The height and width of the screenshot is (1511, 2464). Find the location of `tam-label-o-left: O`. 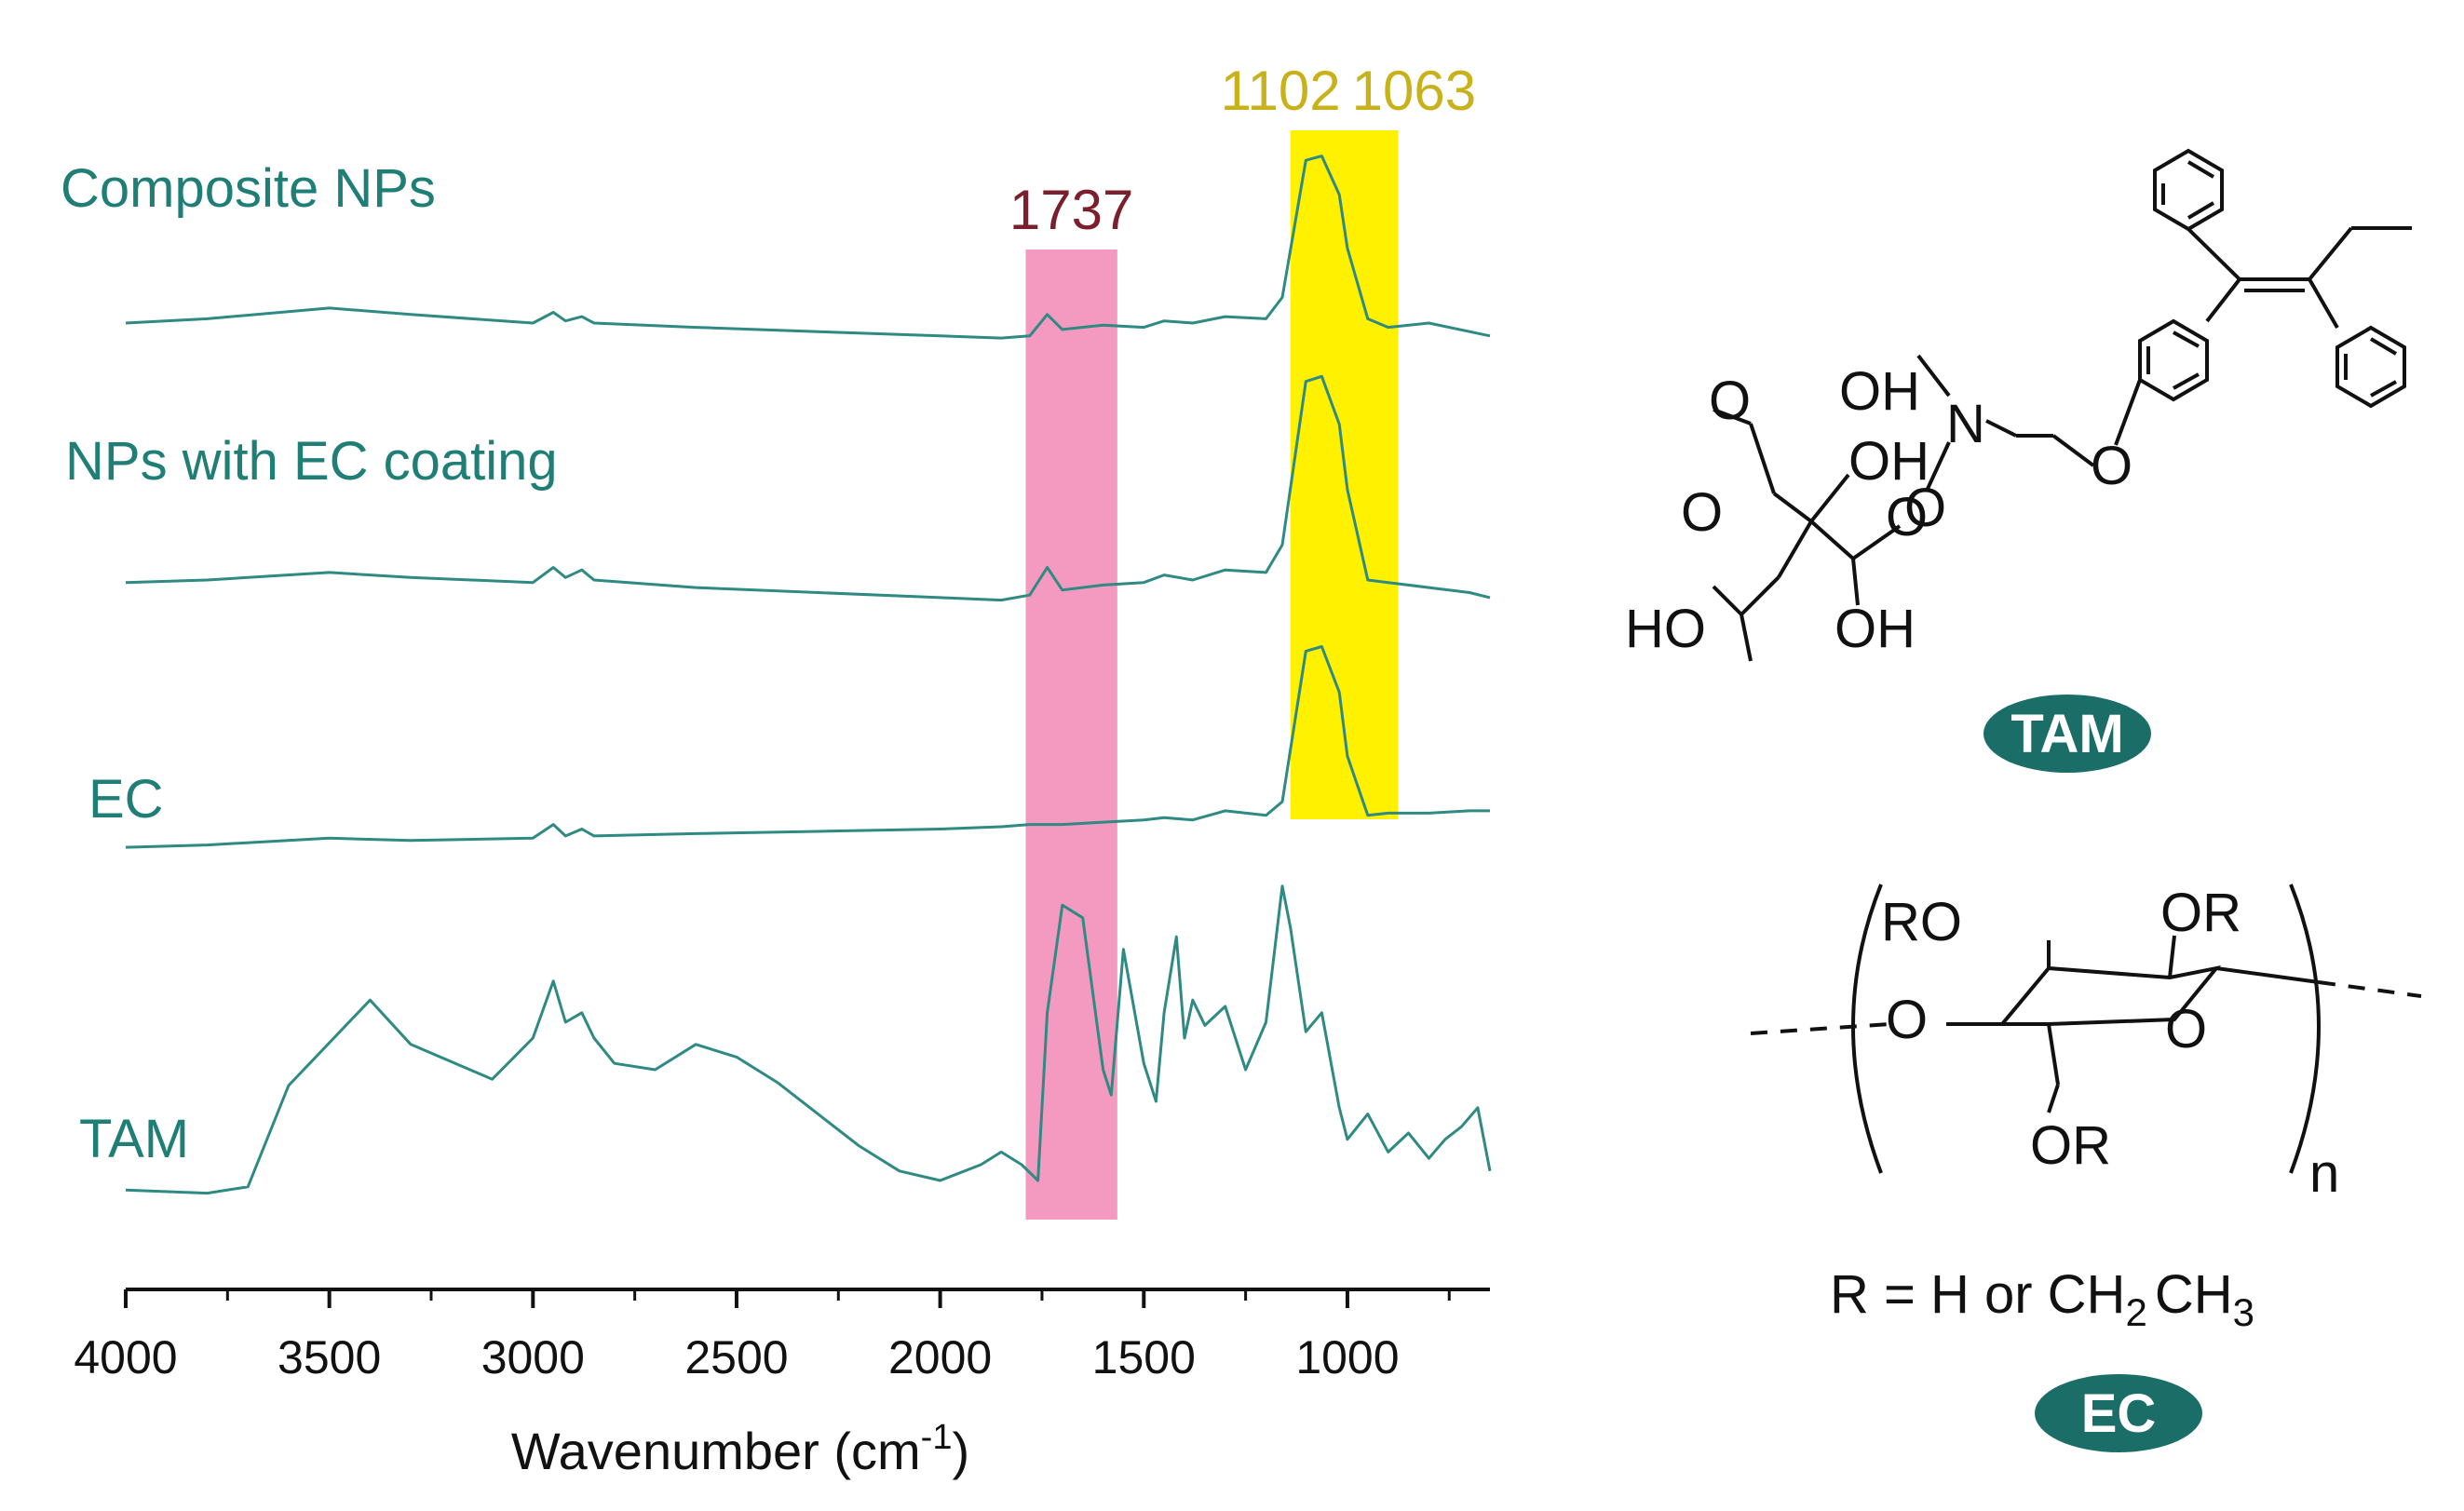

tam-label-o-left: O is located at coordinates (1702, 512).